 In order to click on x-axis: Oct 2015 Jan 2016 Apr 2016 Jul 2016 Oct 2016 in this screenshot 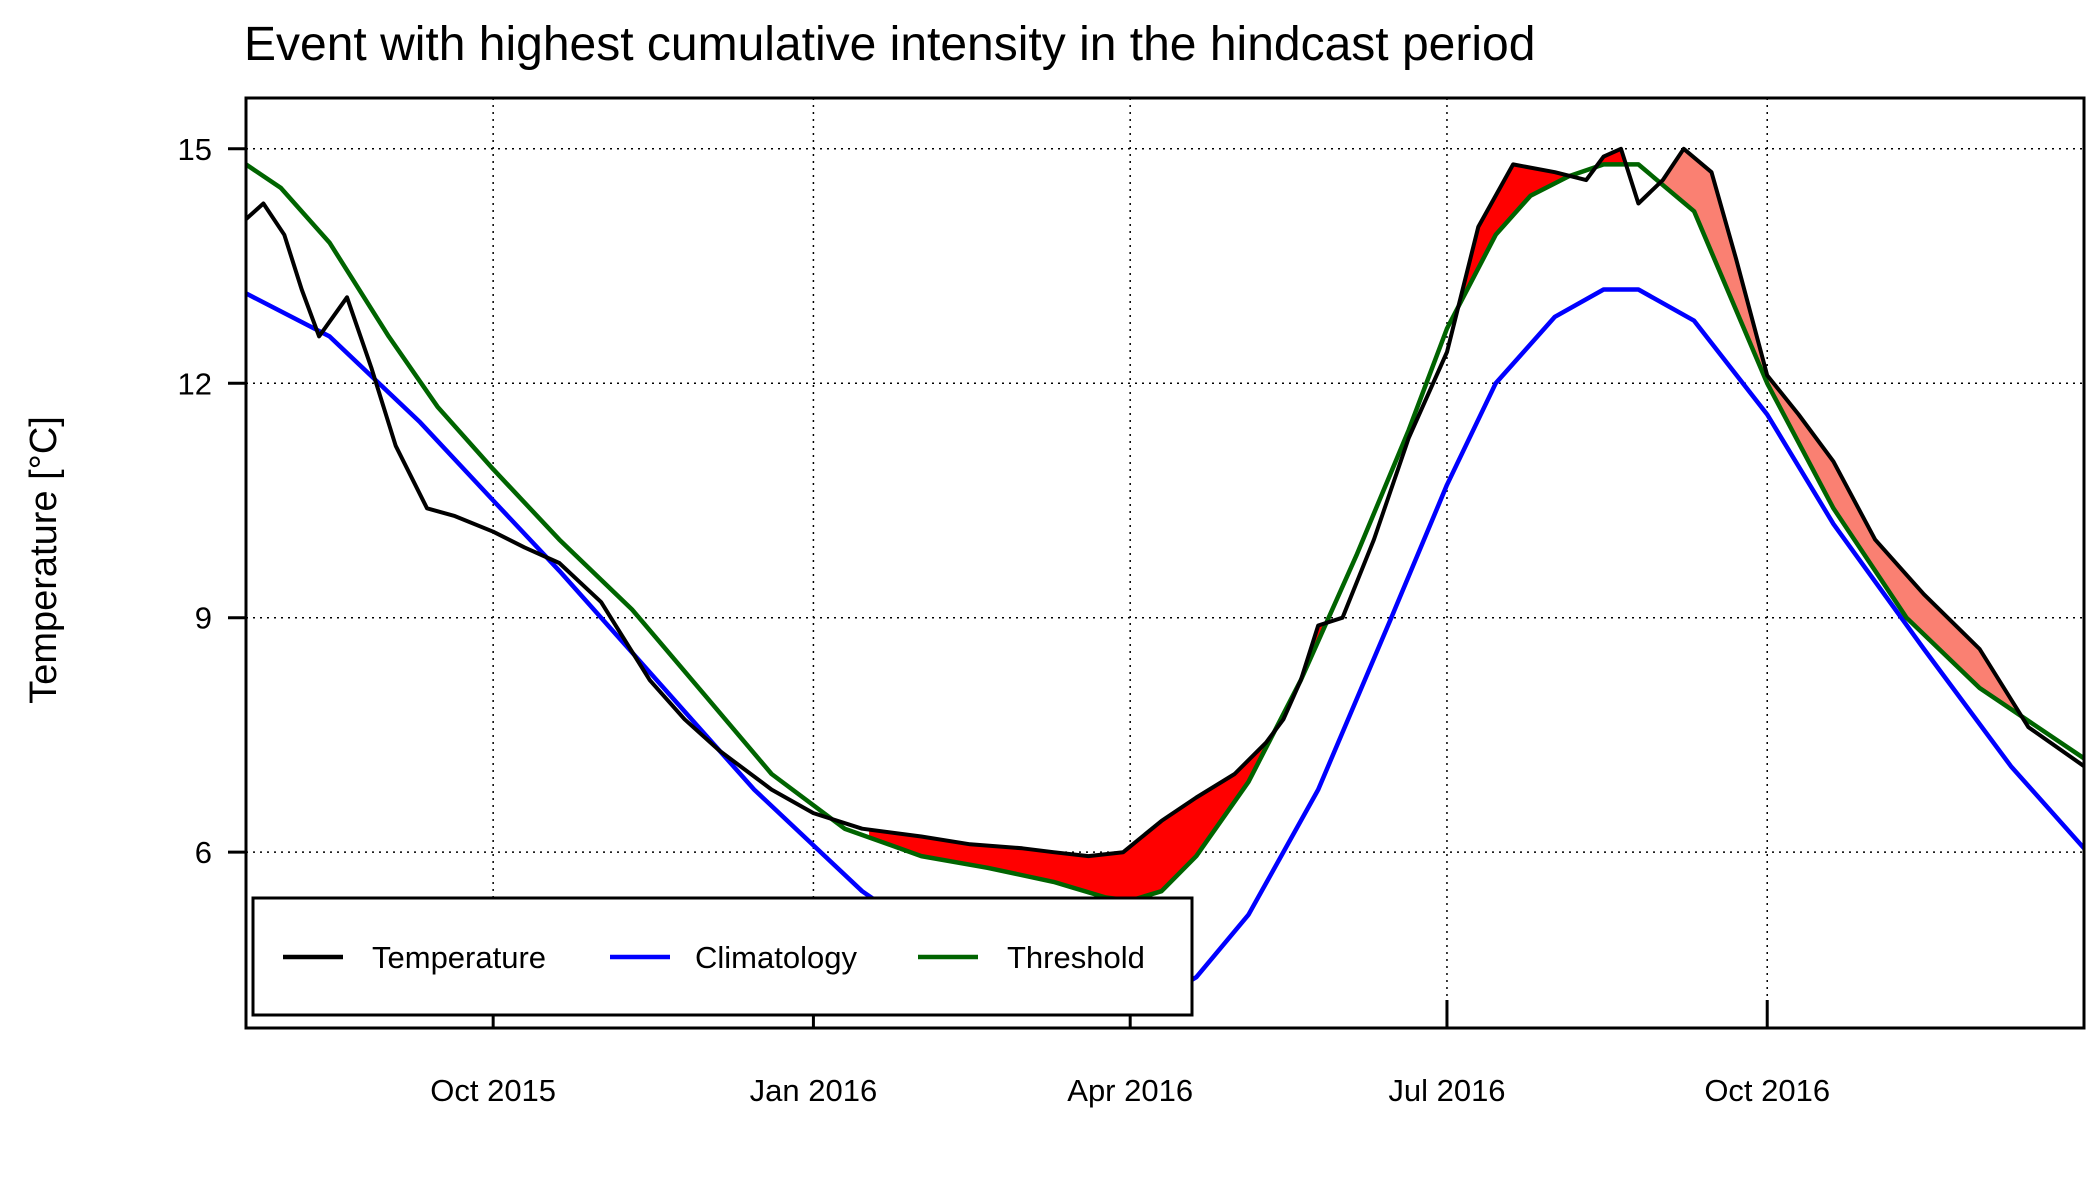, I will do `click(1130, 1054)`.